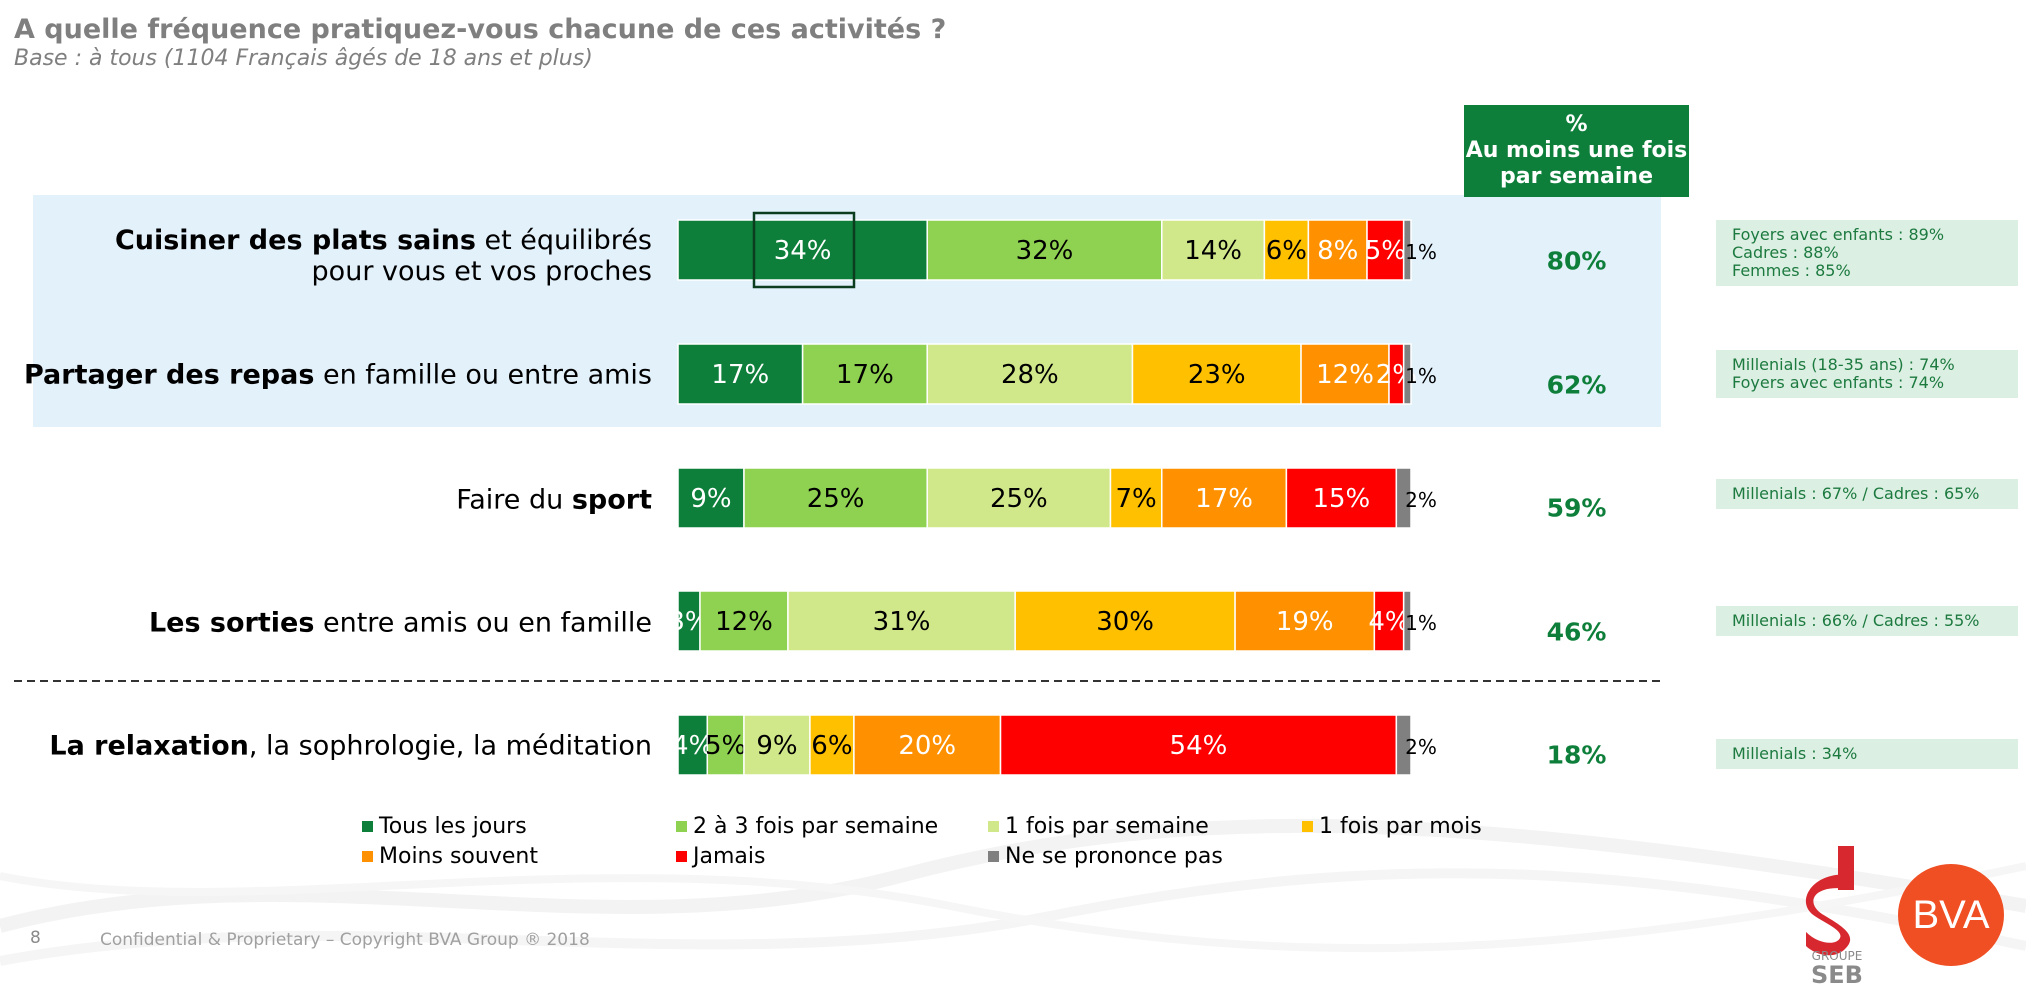 This screenshot has width=2026, height=989. Describe the element at coordinates (1837, 975) in the screenshot. I see `seb-caption-line: SEB` at that location.